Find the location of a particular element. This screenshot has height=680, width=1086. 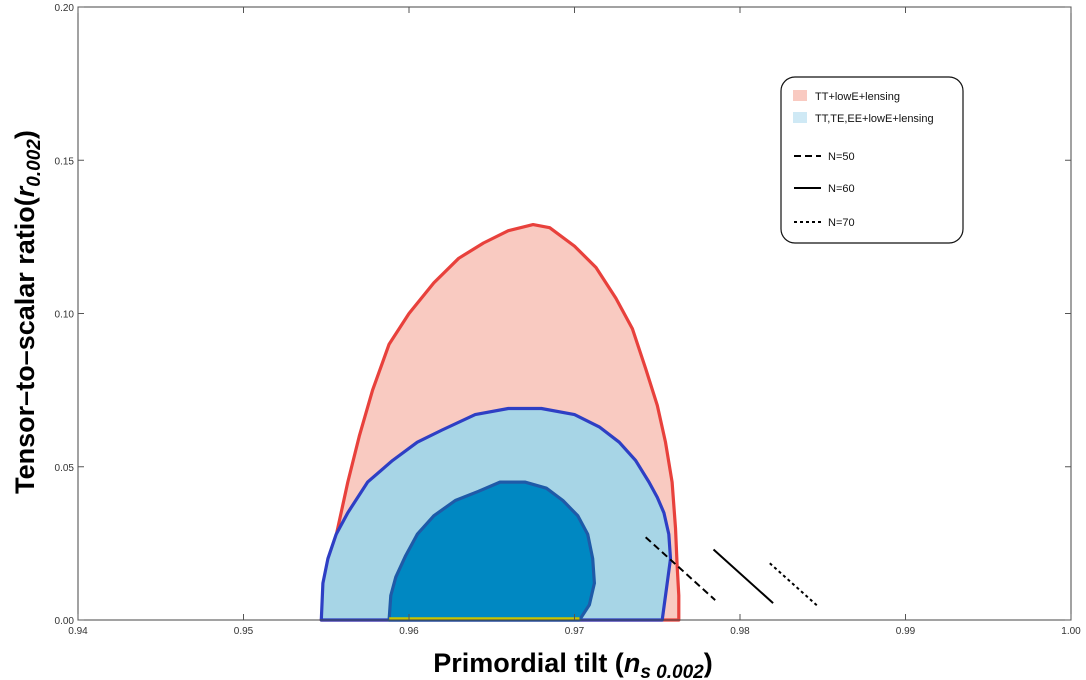

x-axis-title: Primordial tilt (ns 0.002) is located at coordinates (572, 664).